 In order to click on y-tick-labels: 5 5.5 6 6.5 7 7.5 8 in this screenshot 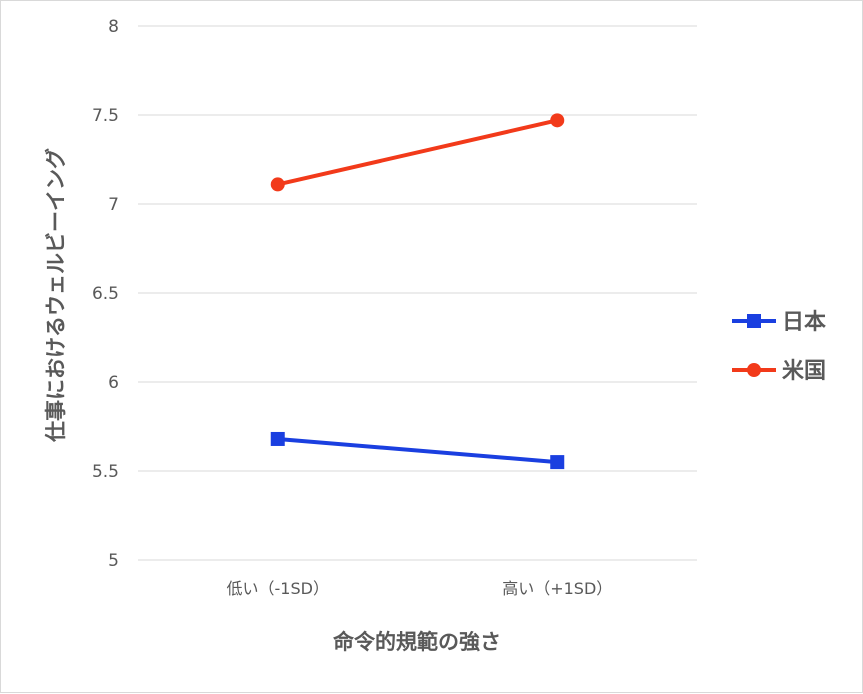, I will do `click(105, 294)`.